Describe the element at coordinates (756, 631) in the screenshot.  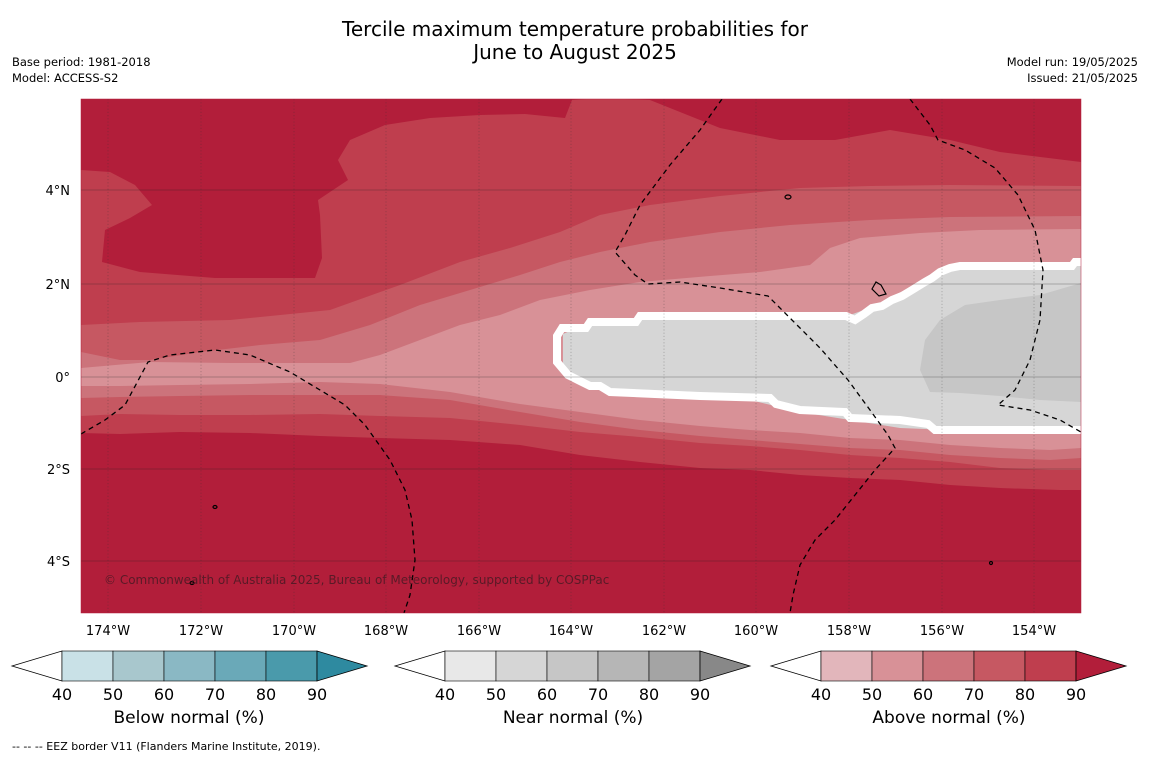
I see `longitude-label: 160°W` at that location.